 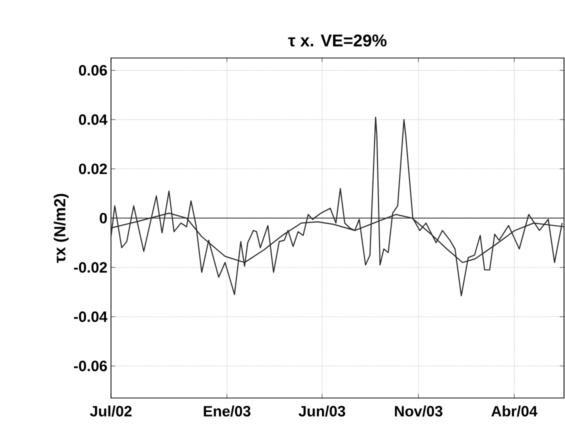 I want to click on x-tick-label: Ene/03, so click(x=227, y=411).